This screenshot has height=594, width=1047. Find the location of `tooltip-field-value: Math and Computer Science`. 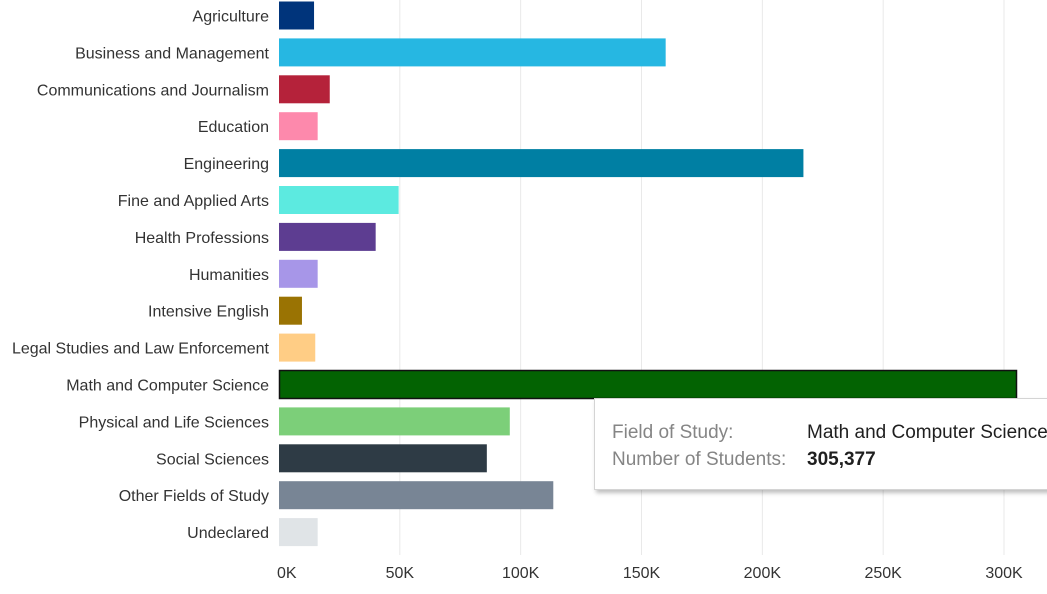

tooltip-field-value: Math and Computer Science is located at coordinates (927, 432).